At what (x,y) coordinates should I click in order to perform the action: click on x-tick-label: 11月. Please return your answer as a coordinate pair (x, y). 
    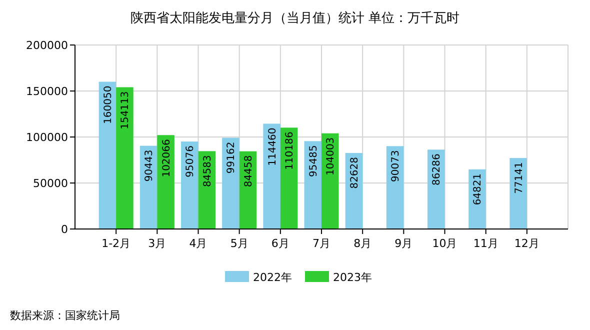
    Looking at the image, I should click on (485, 243).